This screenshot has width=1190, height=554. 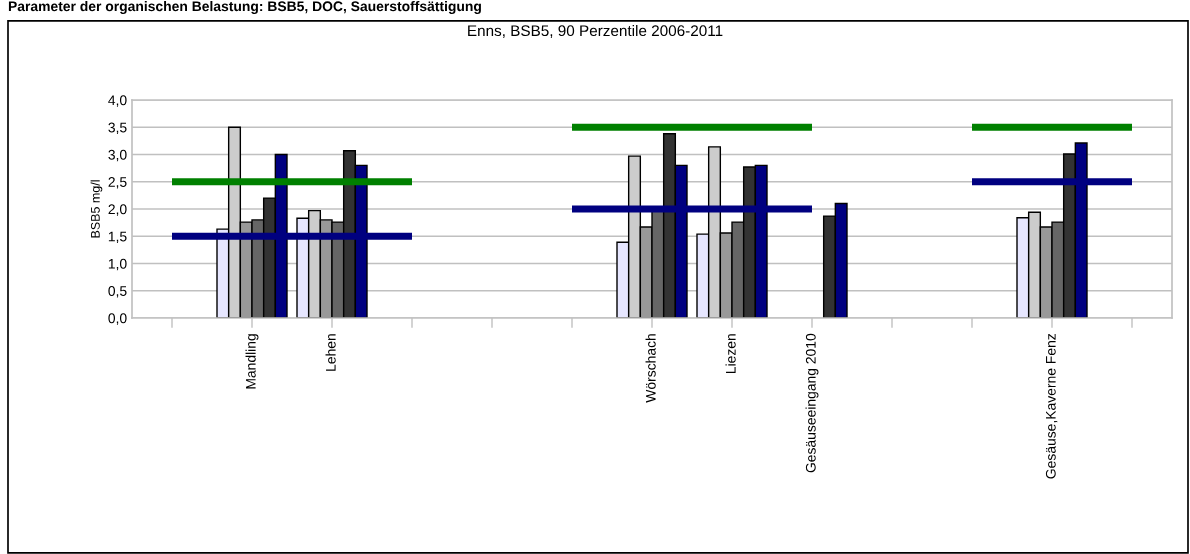 I want to click on y-tick-label: 2,5, so click(x=117, y=183).